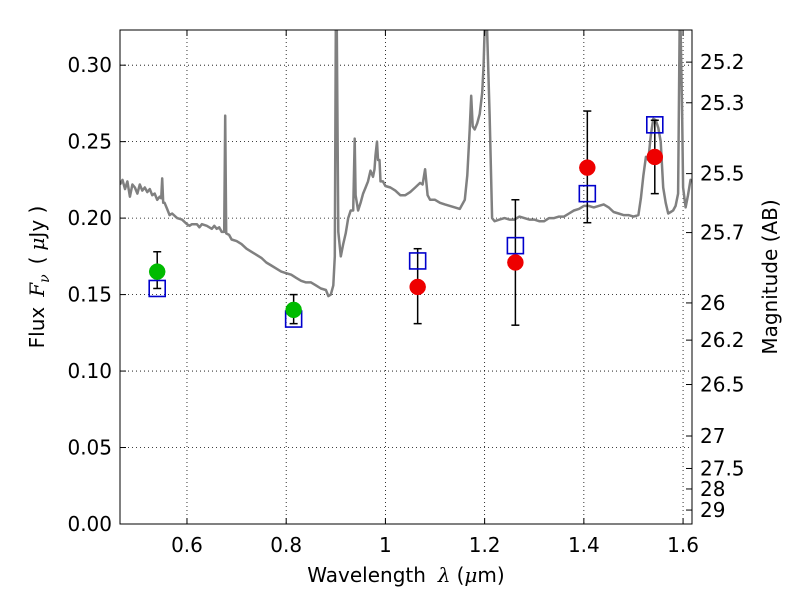 The height and width of the screenshot is (600, 800). I want to click on y-axis-ticks: 0.00 0.05 0.10 0.15 0.20 0.25 0.30, so click(96, 294).